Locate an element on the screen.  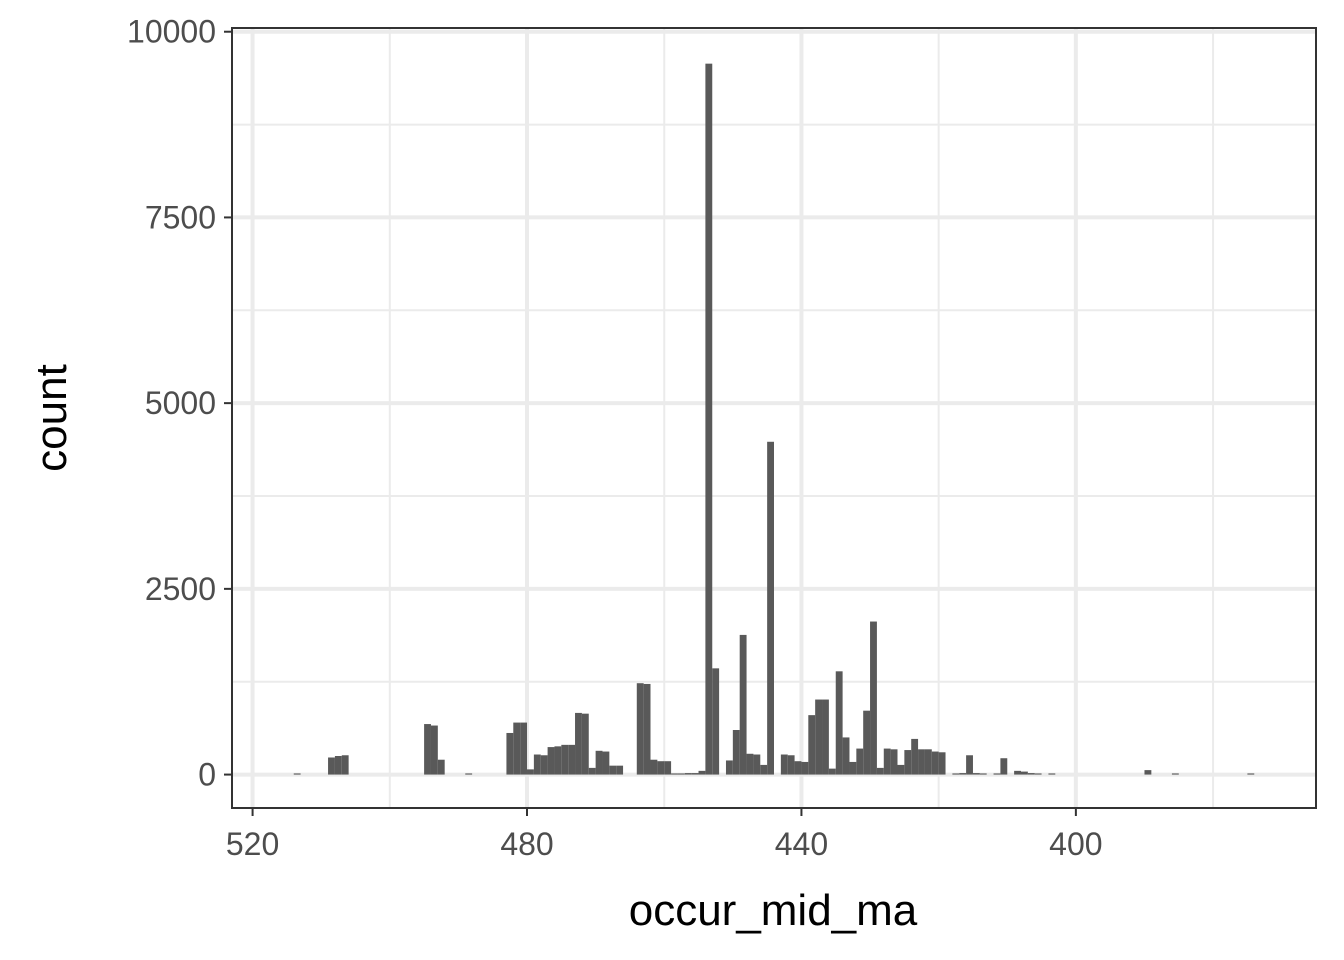
y-tick-label: 2500 is located at coordinates (180, 589).